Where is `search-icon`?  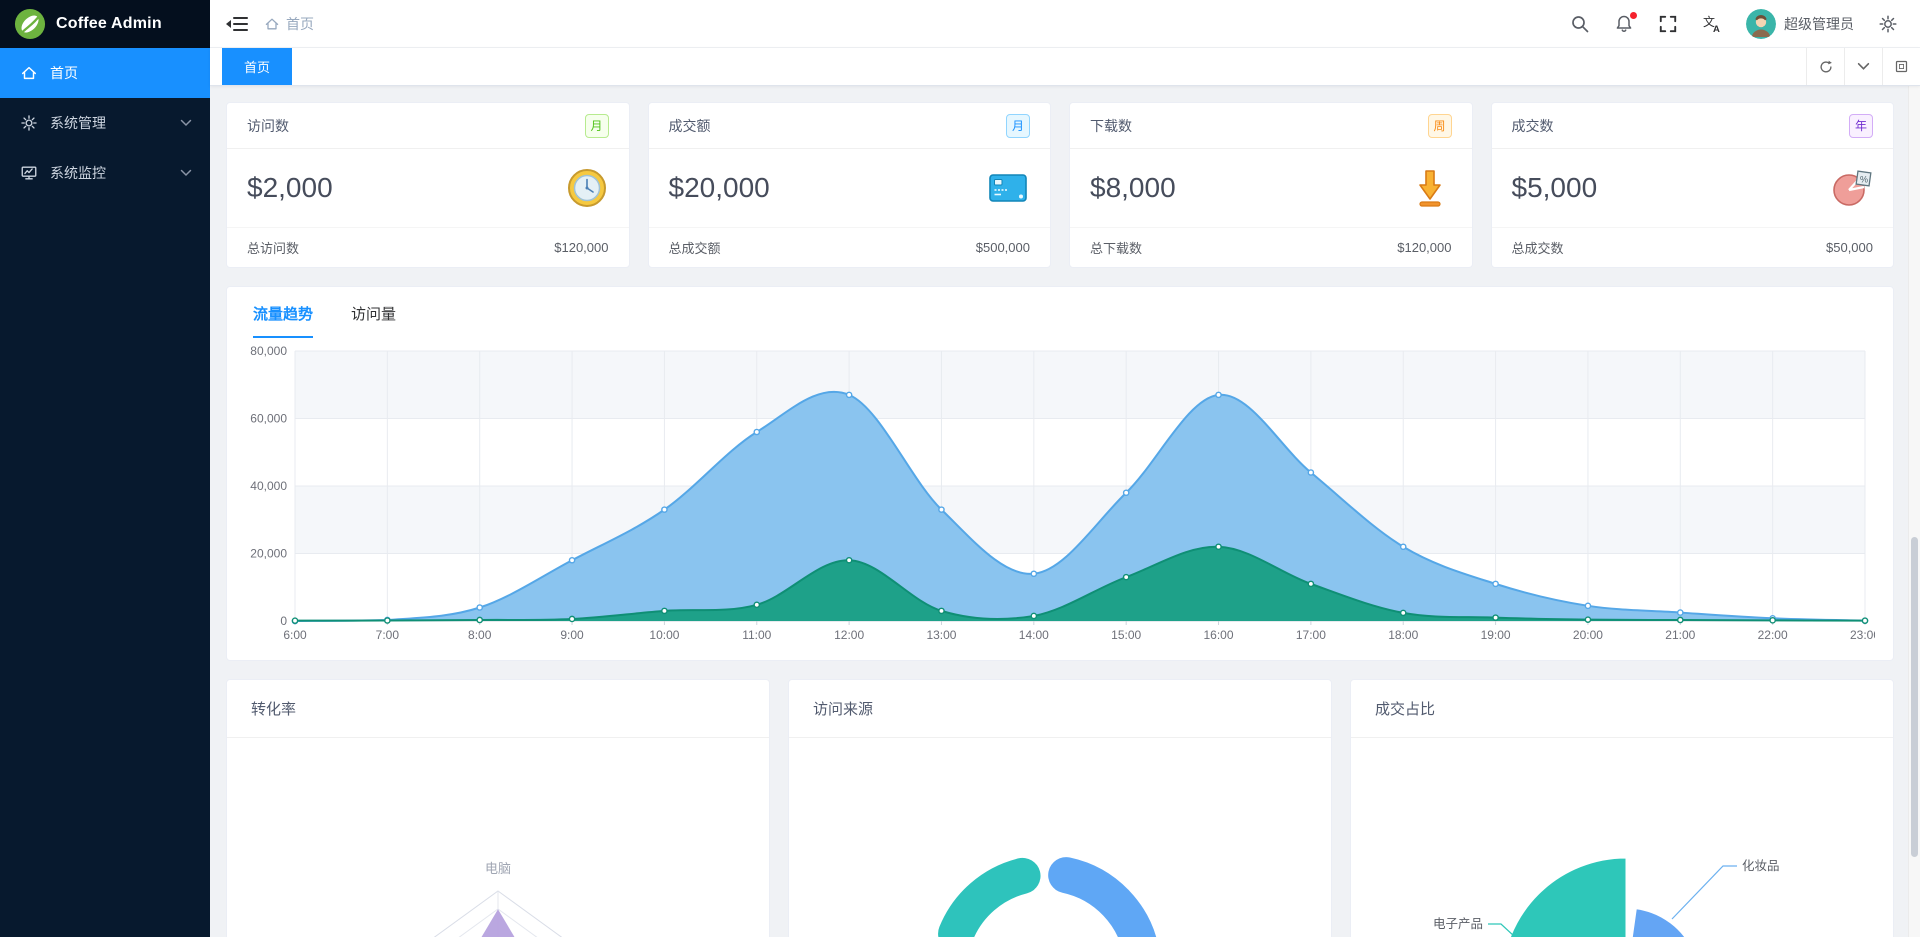
search-icon is located at coordinates (1580, 24).